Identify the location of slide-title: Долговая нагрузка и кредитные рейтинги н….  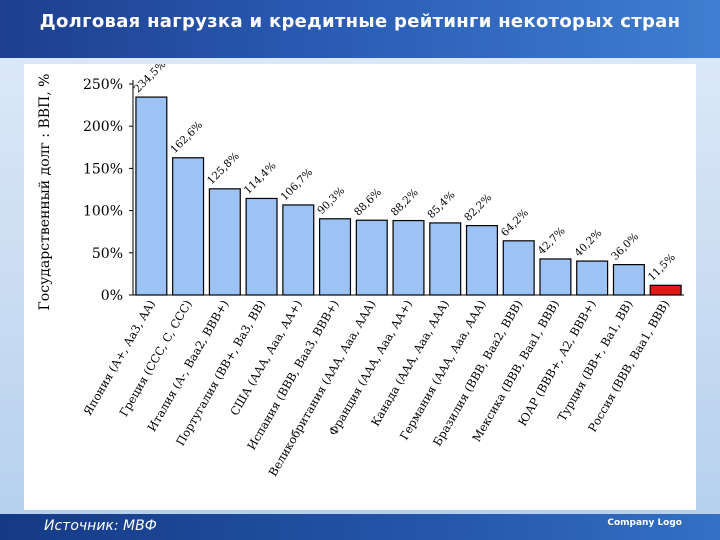
(360, 21).